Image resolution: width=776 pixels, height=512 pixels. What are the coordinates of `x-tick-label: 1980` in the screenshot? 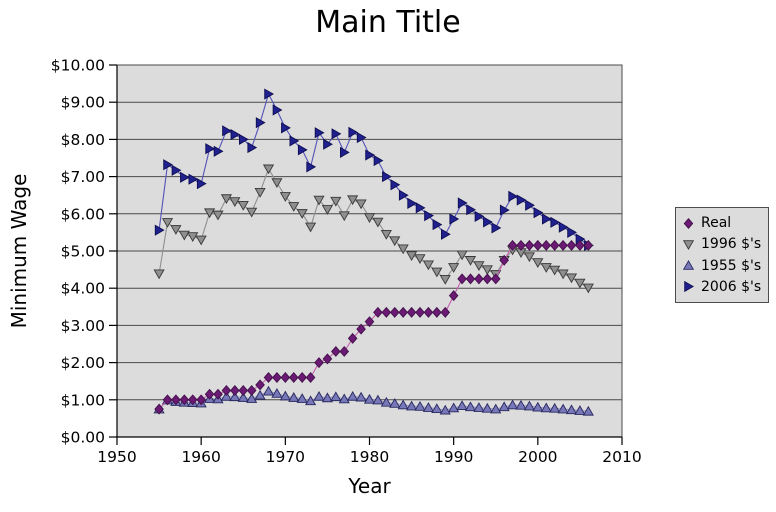 It's located at (369, 457).